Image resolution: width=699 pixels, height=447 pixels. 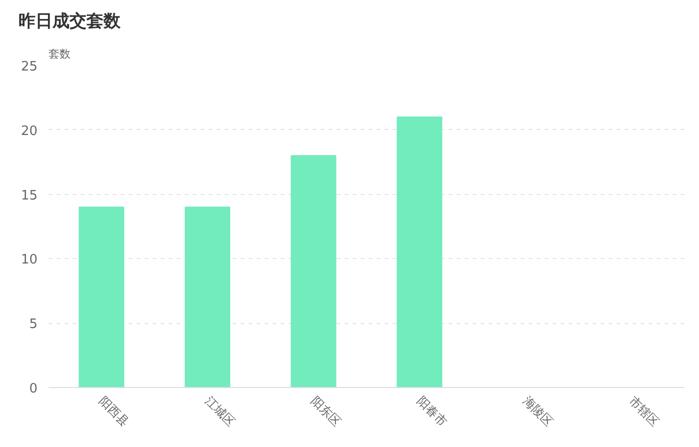 What do you see at coordinates (326, 411) in the screenshot?
I see `x-tick-label: 阳东区` at bounding box center [326, 411].